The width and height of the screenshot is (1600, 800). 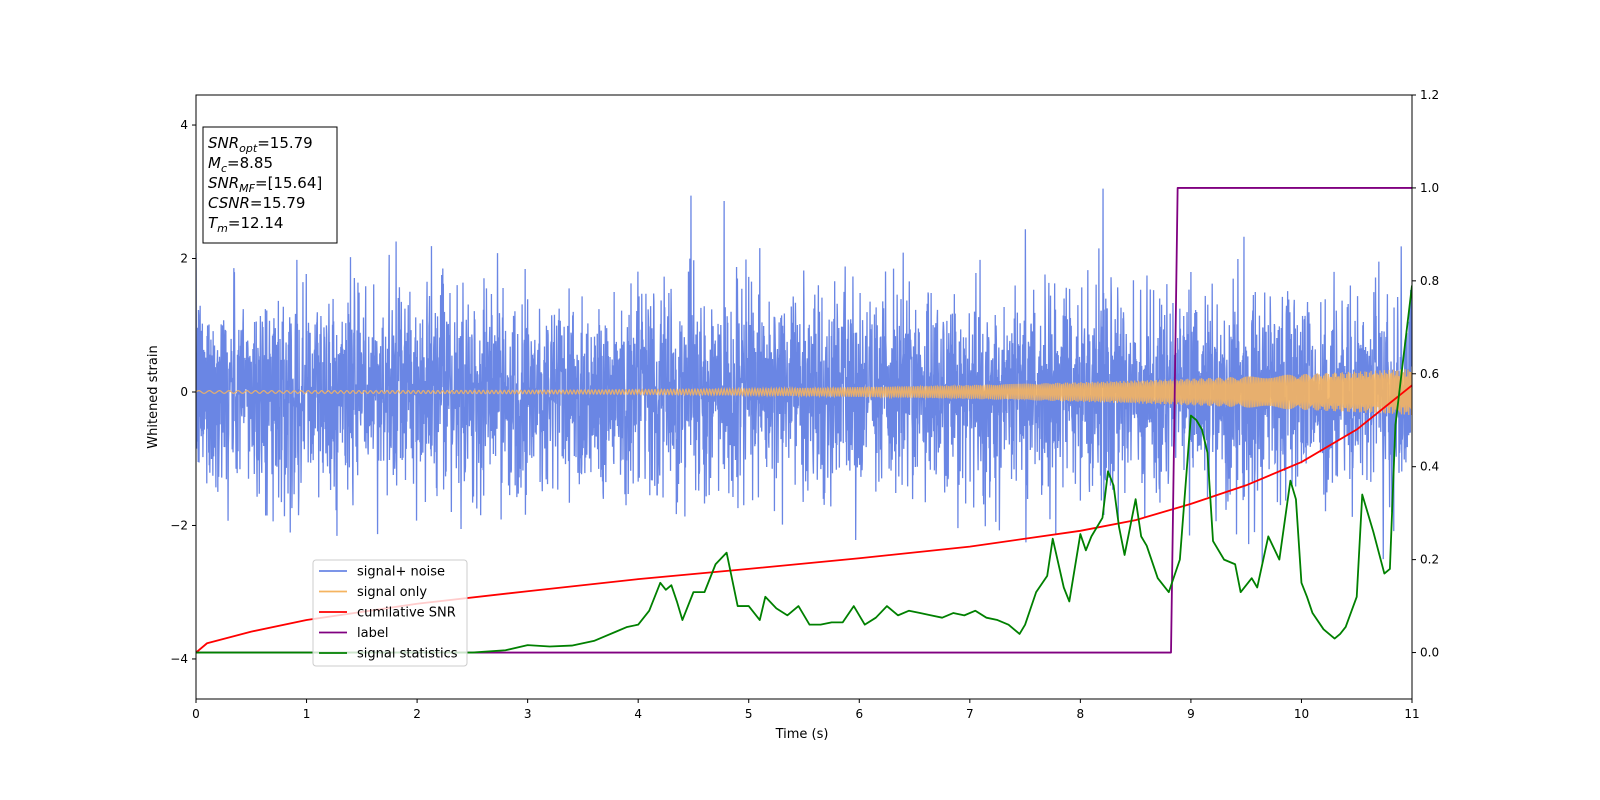 What do you see at coordinates (260, 144) in the screenshot?
I see `annotation-line: SNRopt=15.79` at bounding box center [260, 144].